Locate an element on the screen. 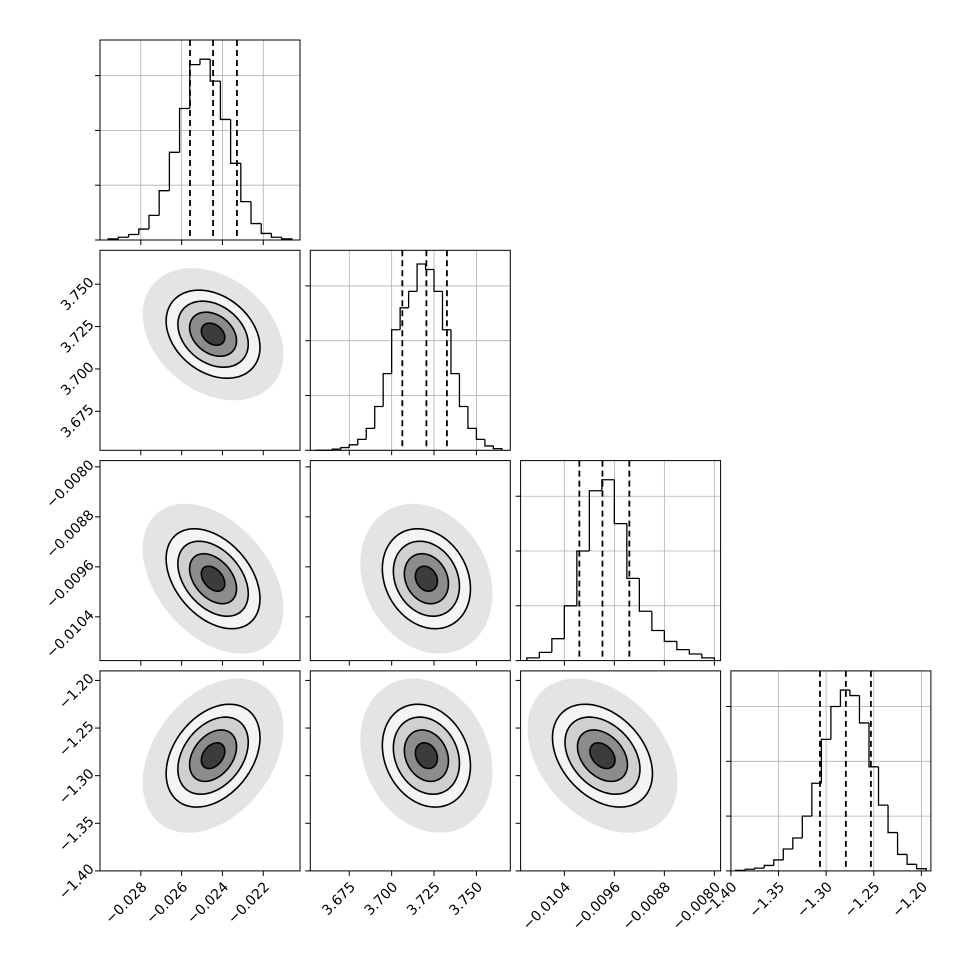  x-tick-label: −0.024 is located at coordinates (208, 903).